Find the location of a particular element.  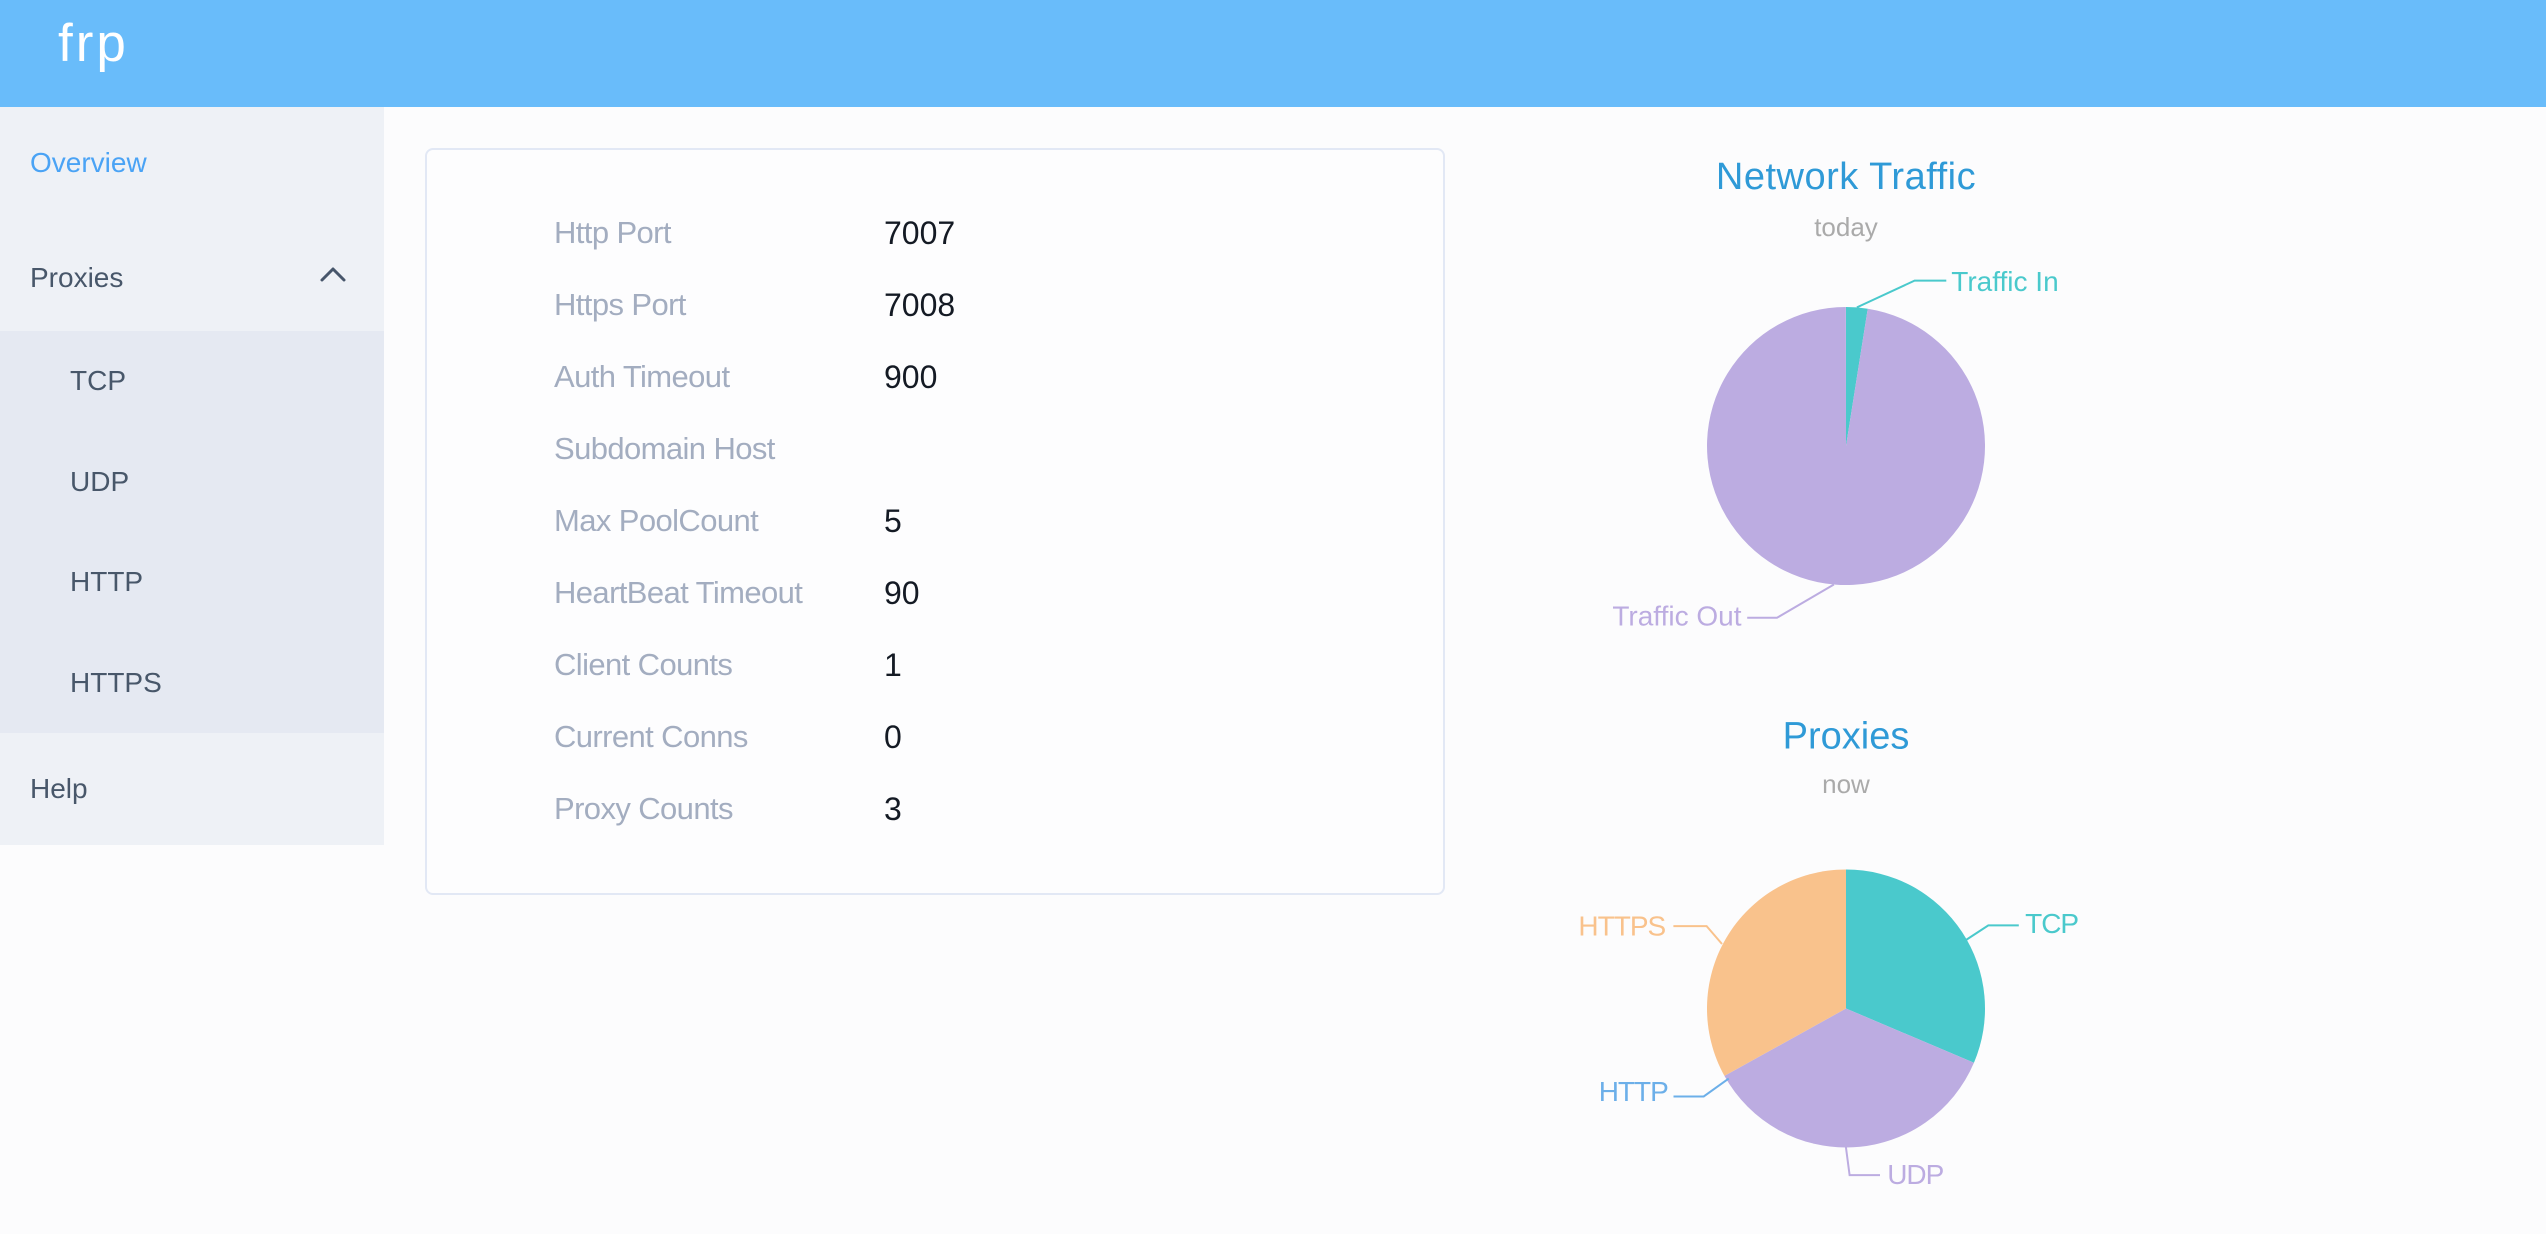

svg-text: Network Traffic is located at coordinates (1846, 177).